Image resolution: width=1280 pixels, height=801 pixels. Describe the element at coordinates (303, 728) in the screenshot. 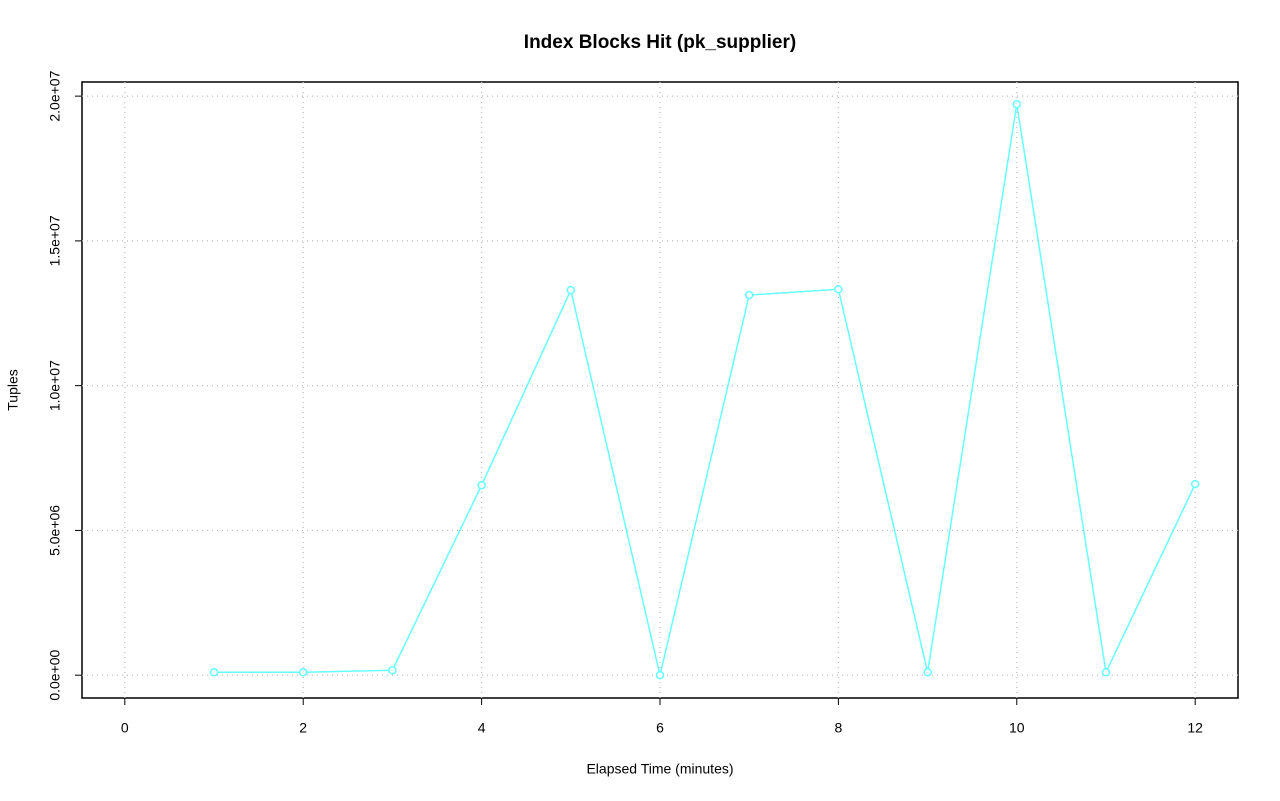

I see `x-tick-label: 2` at that location.